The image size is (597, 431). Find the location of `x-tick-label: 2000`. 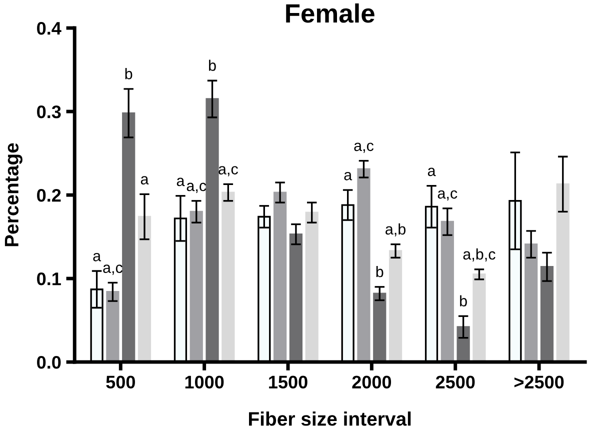

x-tick-label: 2000 is located at coordinates (372, 382).